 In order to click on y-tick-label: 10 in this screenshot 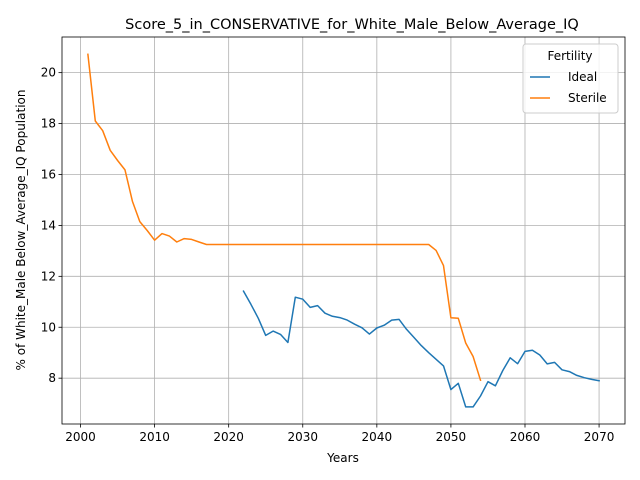, I will do `click(48, 327)`.